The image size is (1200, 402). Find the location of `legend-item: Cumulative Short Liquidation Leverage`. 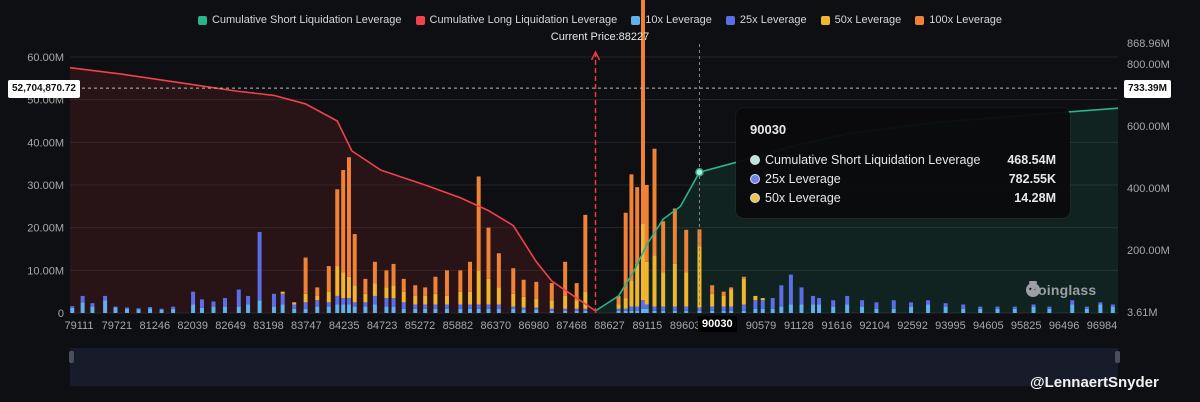

legend-item: Cumulative Short Liquidation Leverage is located at coordinates (299, 20).